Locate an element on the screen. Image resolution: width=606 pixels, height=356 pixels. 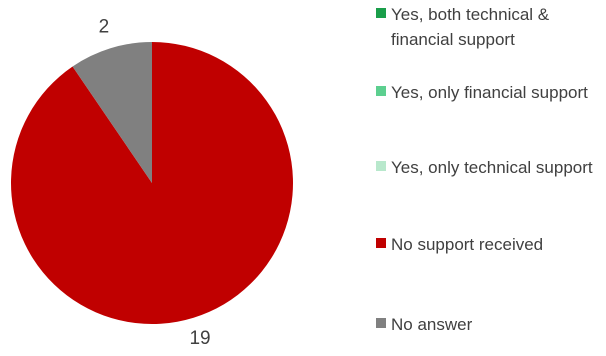
data-label-no-answer: 2 is located at coordinates (104, 26).